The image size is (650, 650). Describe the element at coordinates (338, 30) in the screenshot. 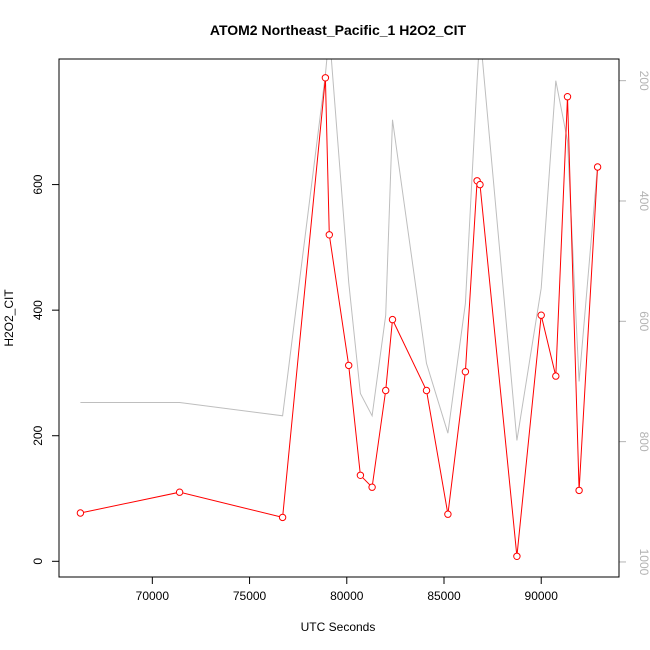

I see `chart-title: ATOM2 Northeast_Pacific_1 H2O2_CIT` at that location.